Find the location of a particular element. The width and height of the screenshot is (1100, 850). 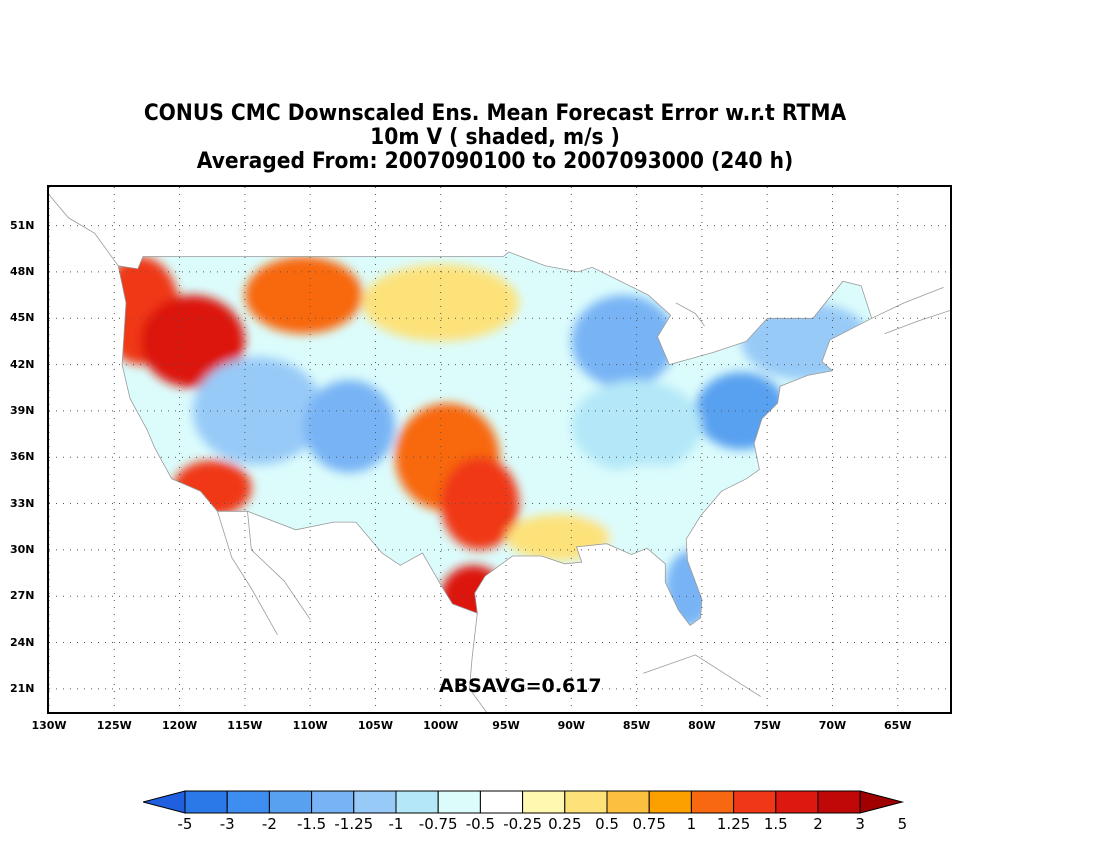

field-region-oregon-idaho-warm is located at coordinates (192, 341).